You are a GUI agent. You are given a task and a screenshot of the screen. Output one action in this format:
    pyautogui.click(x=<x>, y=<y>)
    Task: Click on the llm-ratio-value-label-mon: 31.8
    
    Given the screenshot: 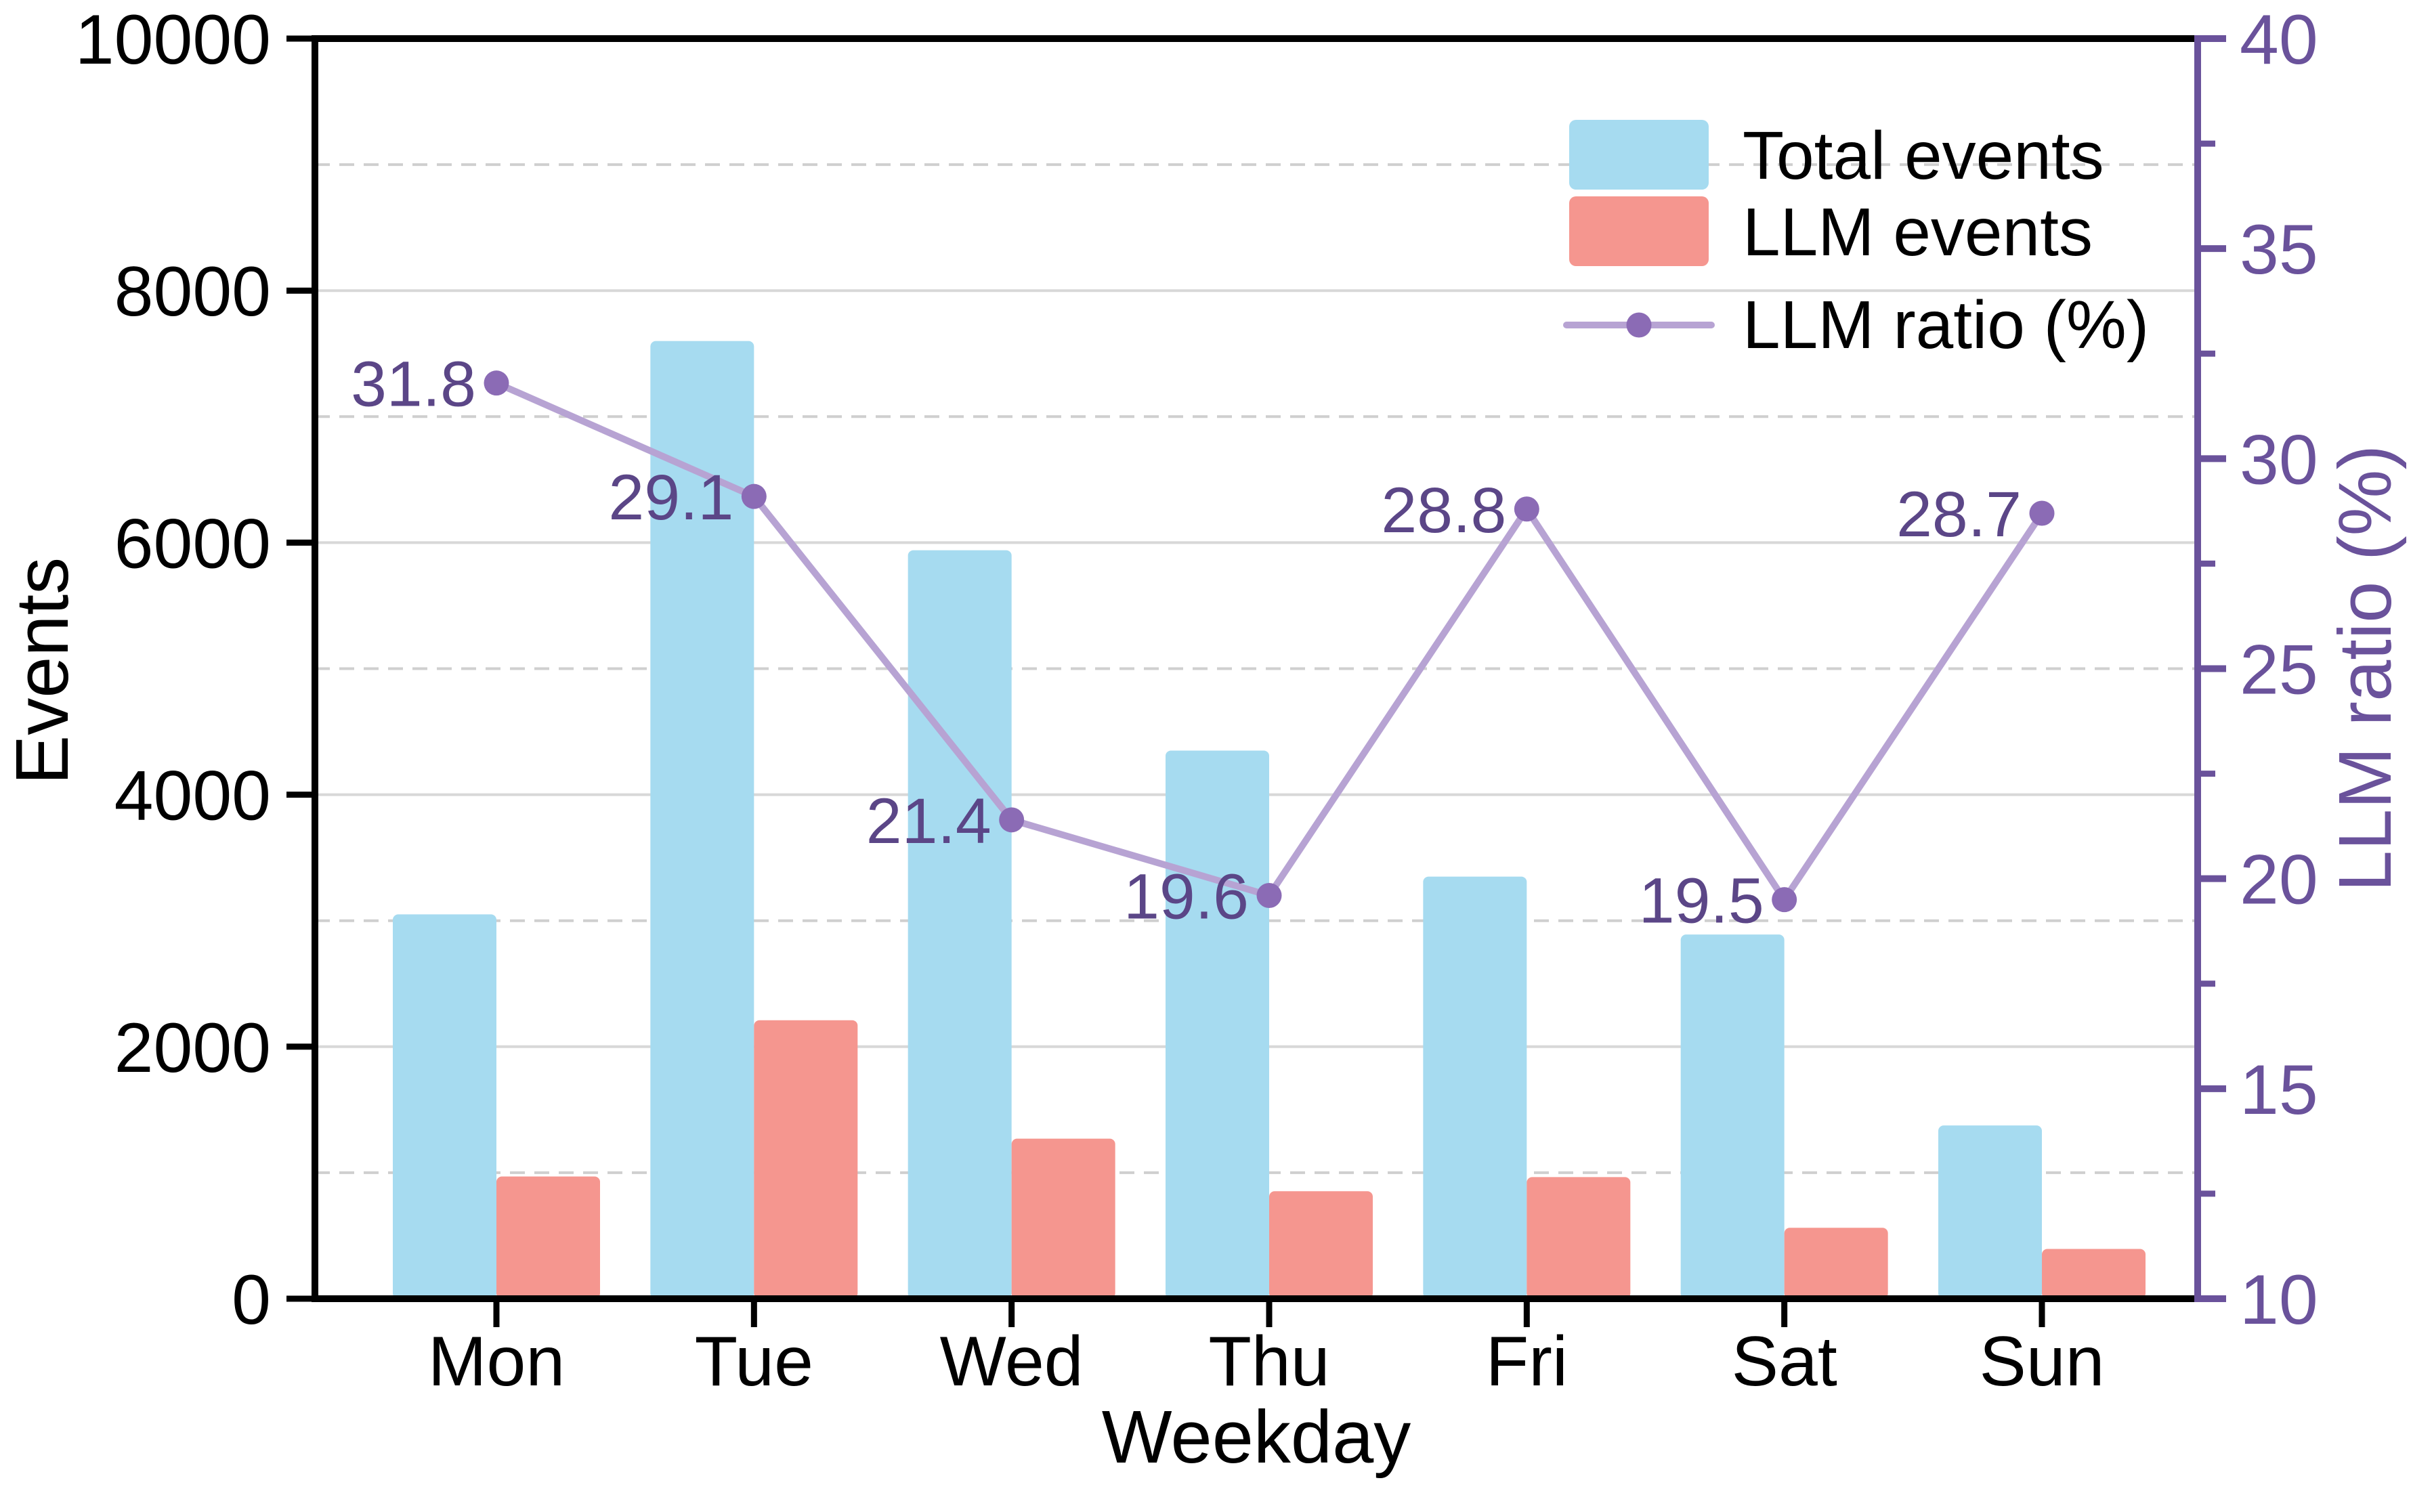 What is the action you would take?
    pyautogui.click(x=414, y=384)
    